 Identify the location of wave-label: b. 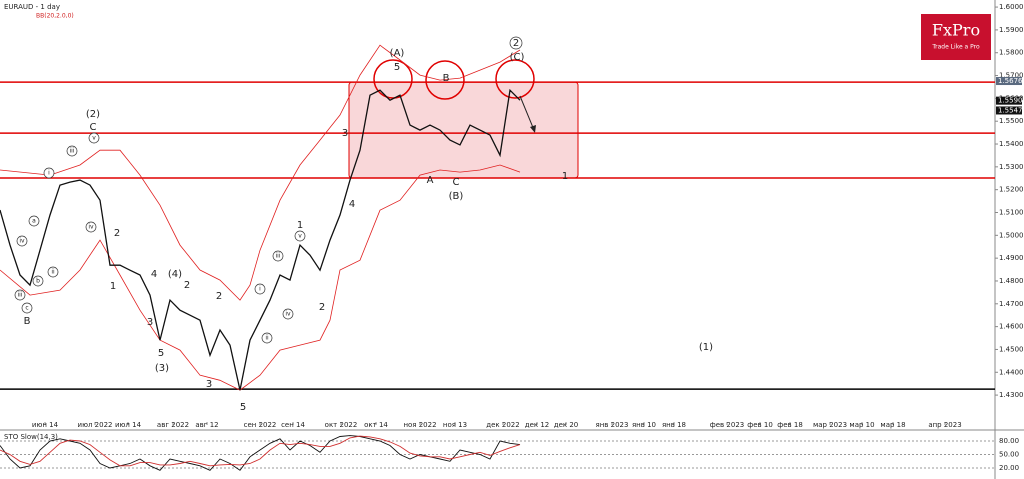
(38, 281).